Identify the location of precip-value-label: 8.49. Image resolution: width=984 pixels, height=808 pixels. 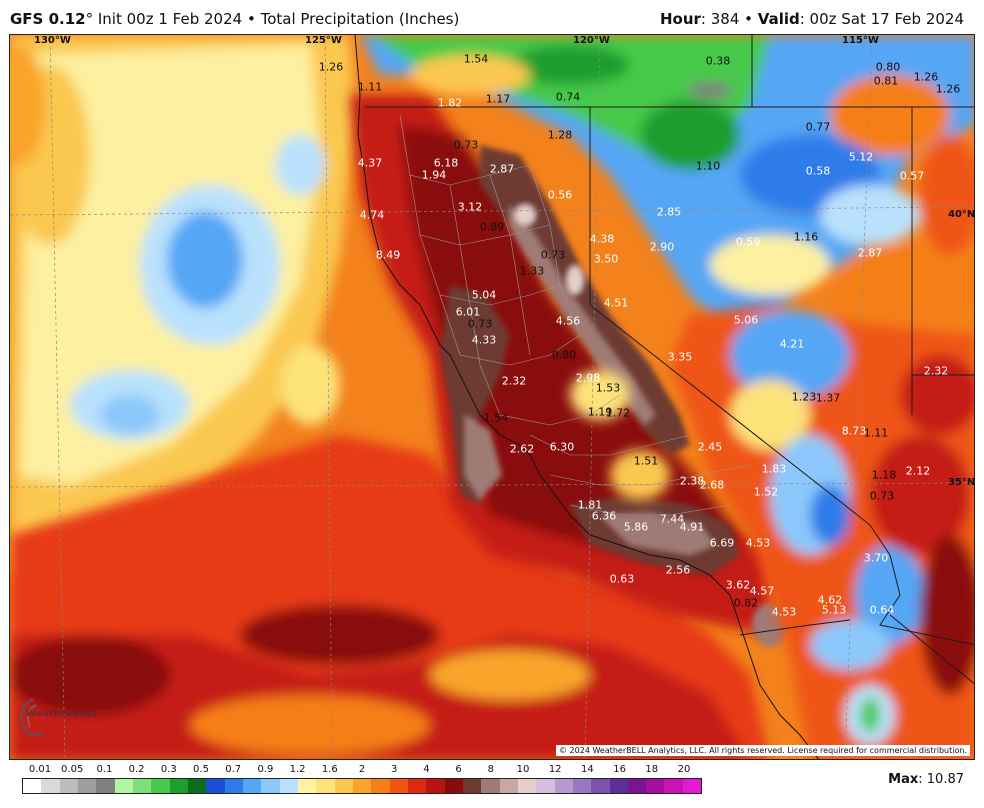
(388, 255).